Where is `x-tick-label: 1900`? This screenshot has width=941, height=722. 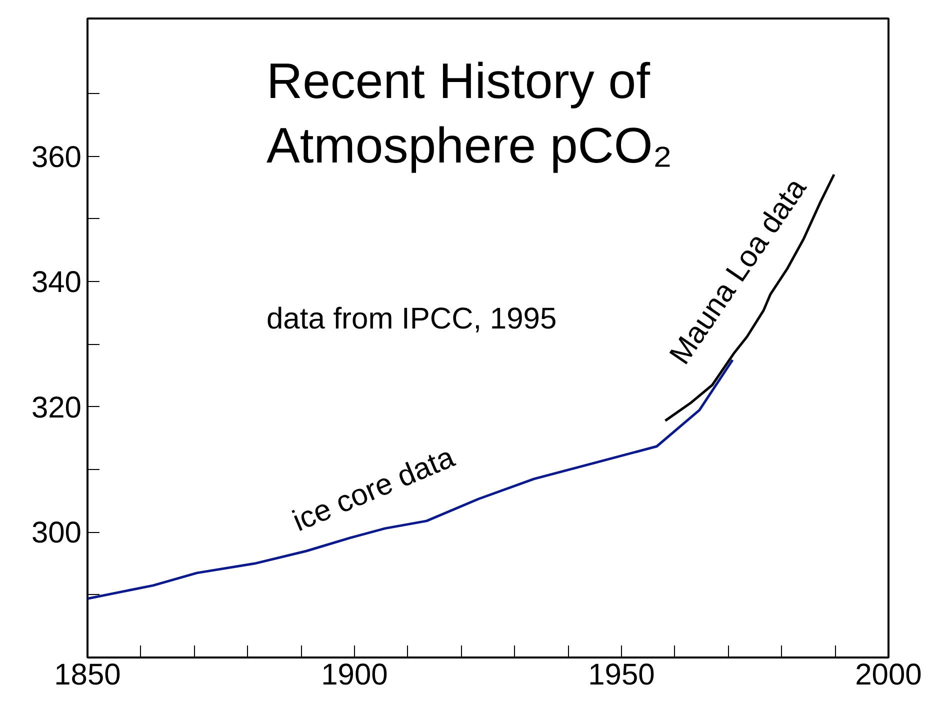 x-tick-label: 1900 is located at coordinates (354, 675).